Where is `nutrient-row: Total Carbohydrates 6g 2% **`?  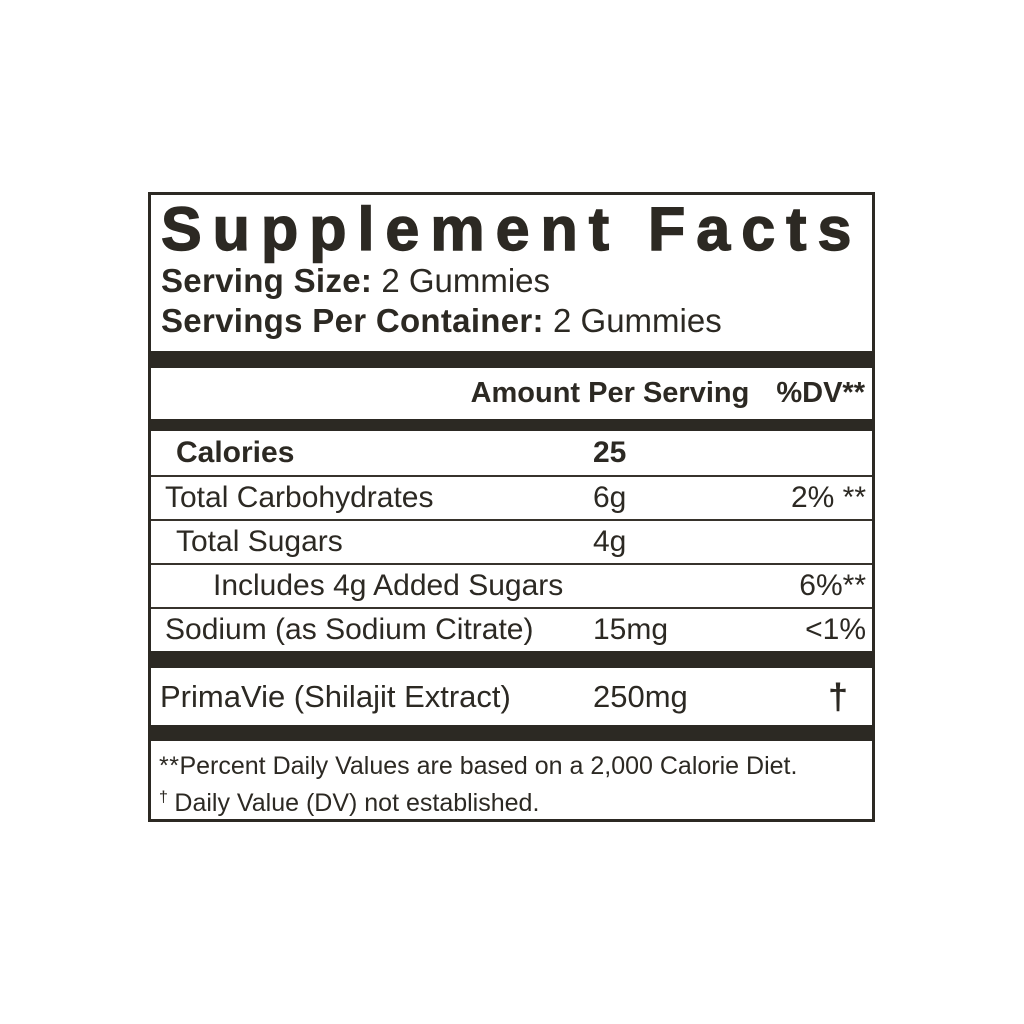
nutrient-row: Total Carbohydrates 6g 2% ** is located at coordinates (511, 497).